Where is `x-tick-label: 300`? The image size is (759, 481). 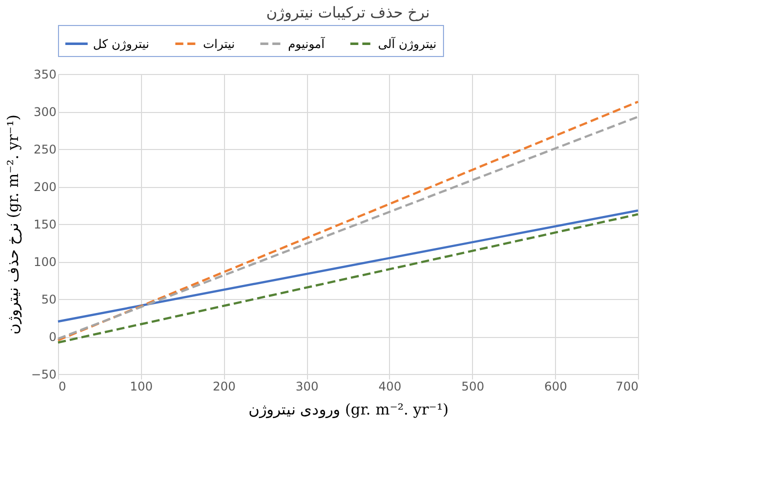
x-tick-label: 300 is located at coordinates (307, 387).